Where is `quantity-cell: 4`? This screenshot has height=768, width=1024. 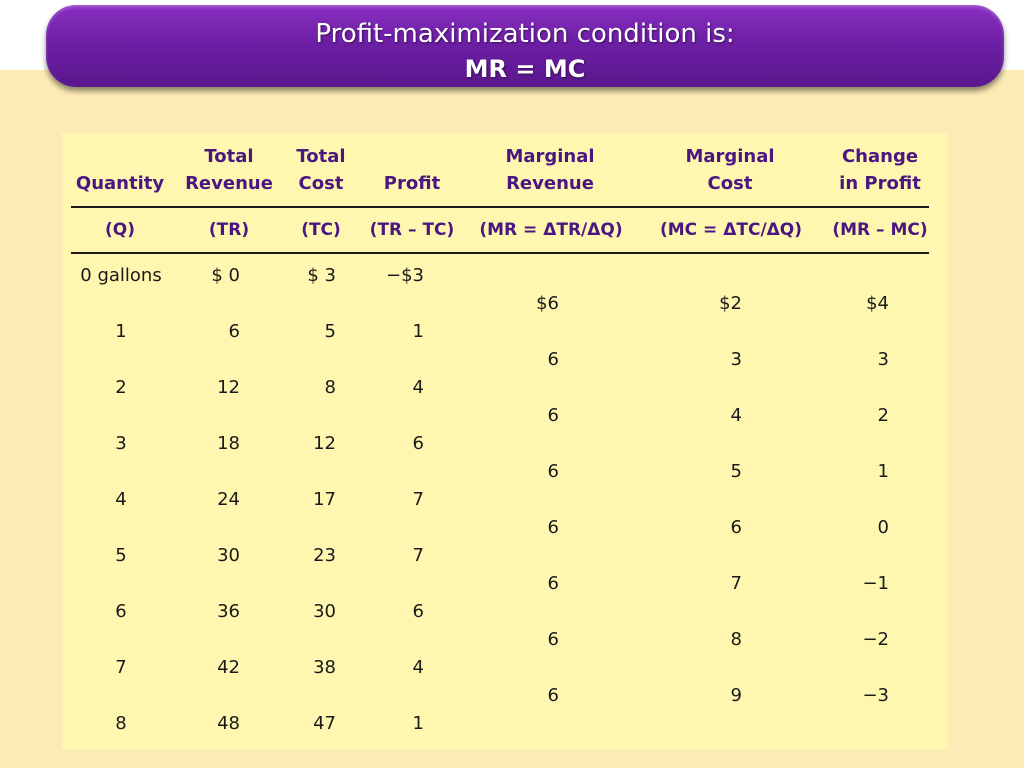
quantity-cell: 4 is located at coordinates (121, 499).